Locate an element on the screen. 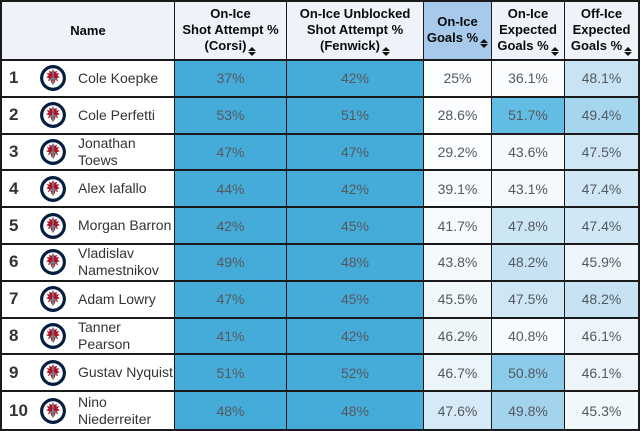 Image resolution: width=640 pixels, height=431 pixels. cell-fenwick: 45% is located at coordinates (355, 300).